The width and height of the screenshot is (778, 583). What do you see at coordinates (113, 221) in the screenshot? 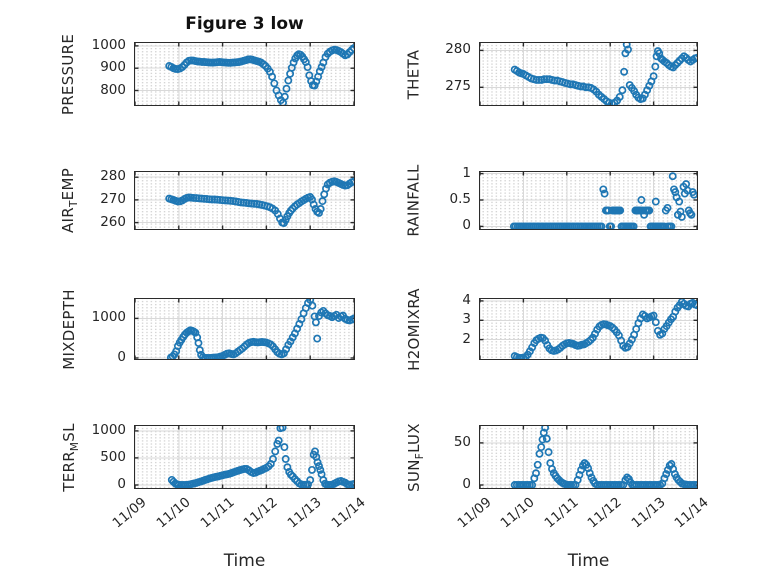
I see `y-tick-label: 260` at bounding box center [113, 221].